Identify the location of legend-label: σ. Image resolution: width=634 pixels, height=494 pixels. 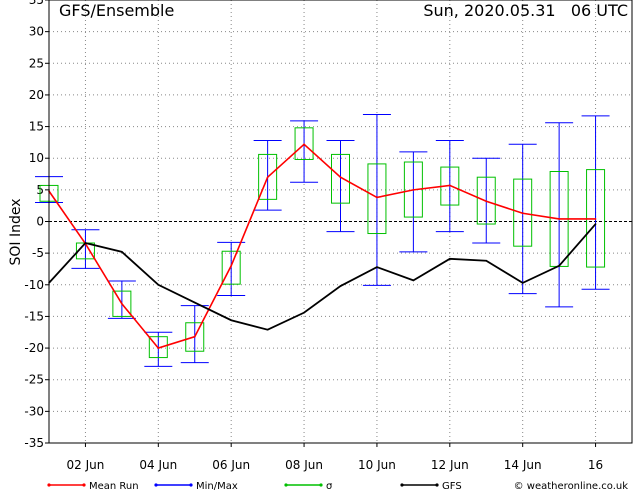
(329, 485).